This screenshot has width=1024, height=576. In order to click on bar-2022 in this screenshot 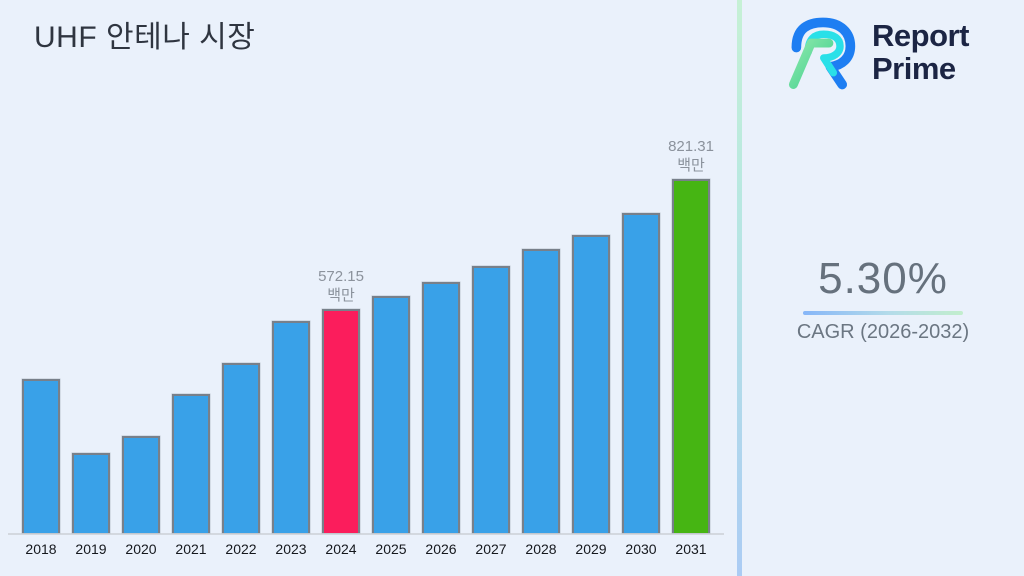, I will do `click(241, 448)`.